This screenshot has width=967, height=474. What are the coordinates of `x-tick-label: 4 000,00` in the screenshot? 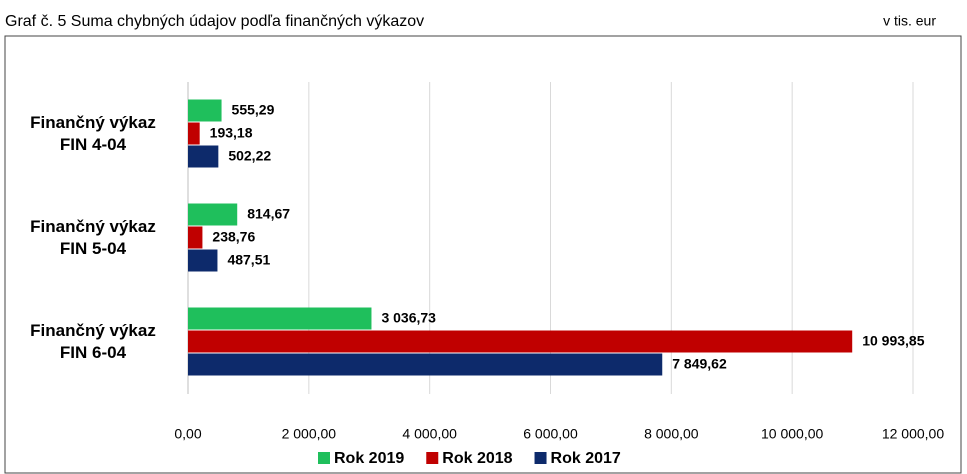 It's located at (429, 434).